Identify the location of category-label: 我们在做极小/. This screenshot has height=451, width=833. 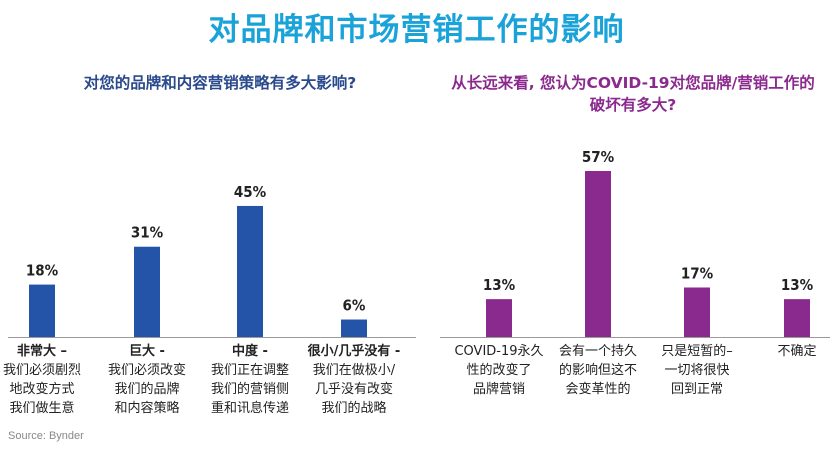
(354, 370).